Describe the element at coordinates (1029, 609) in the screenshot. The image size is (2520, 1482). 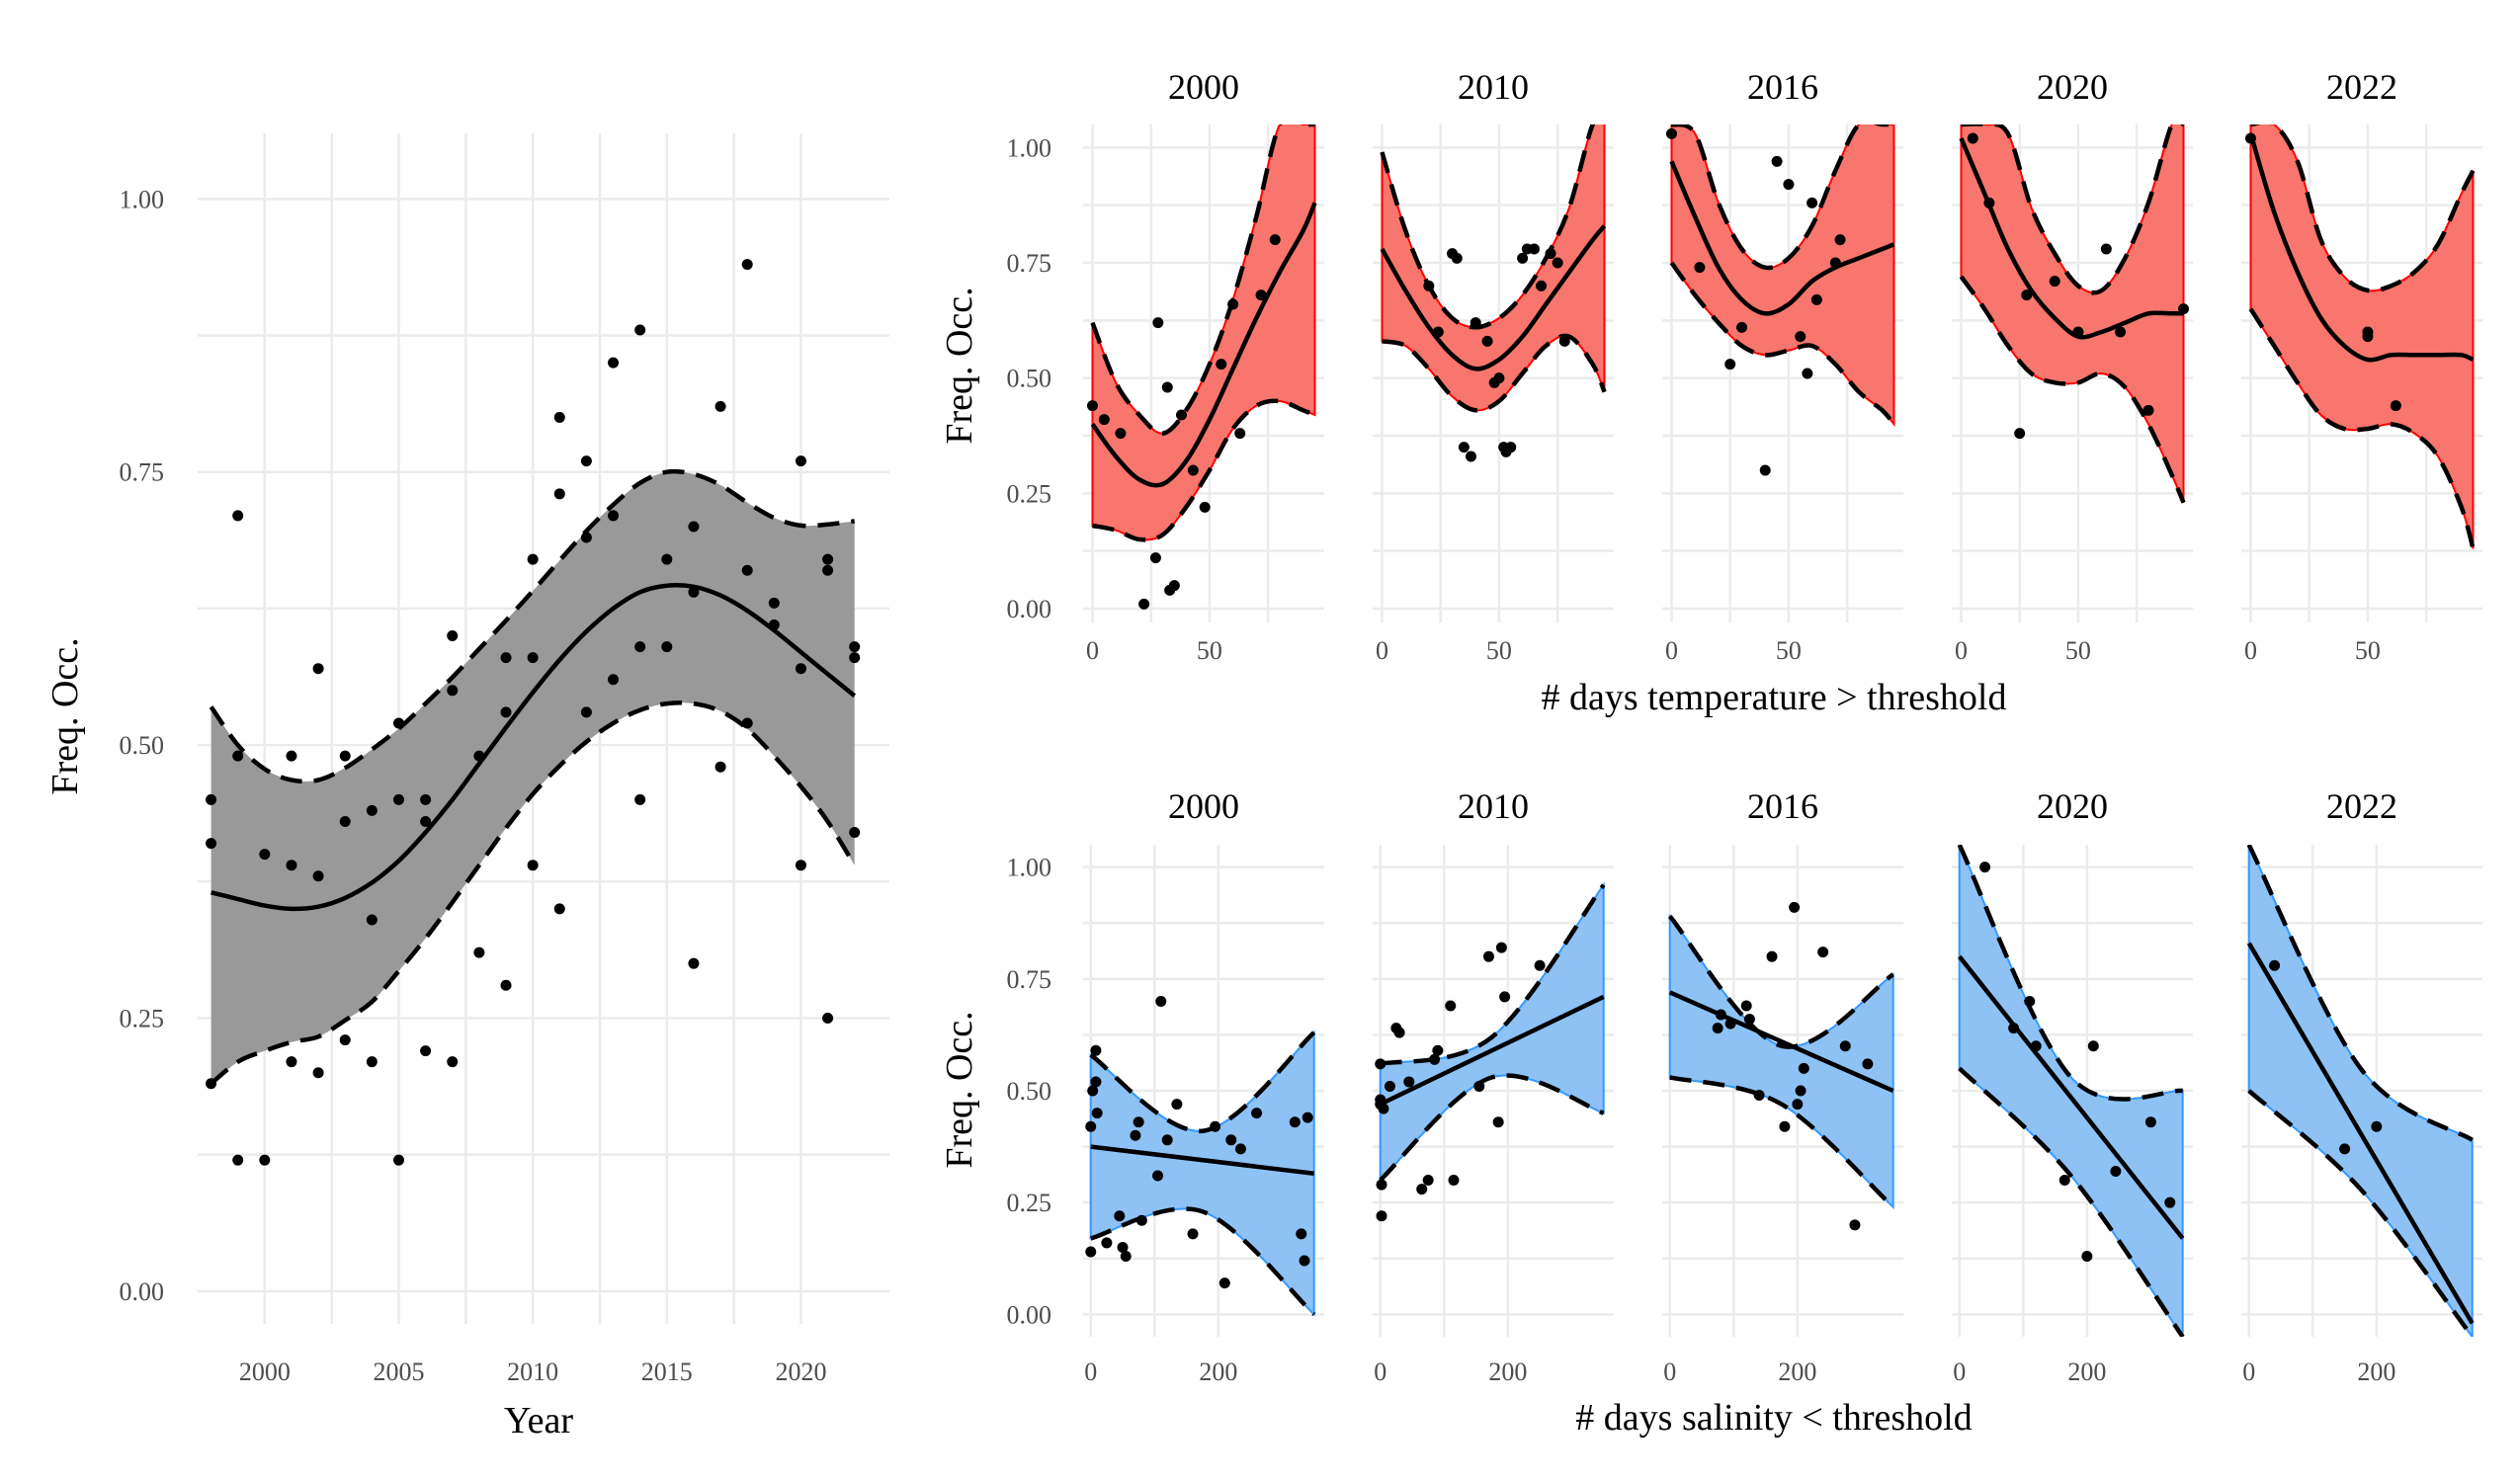
I see `y-tick-label: 0.00` at that location.